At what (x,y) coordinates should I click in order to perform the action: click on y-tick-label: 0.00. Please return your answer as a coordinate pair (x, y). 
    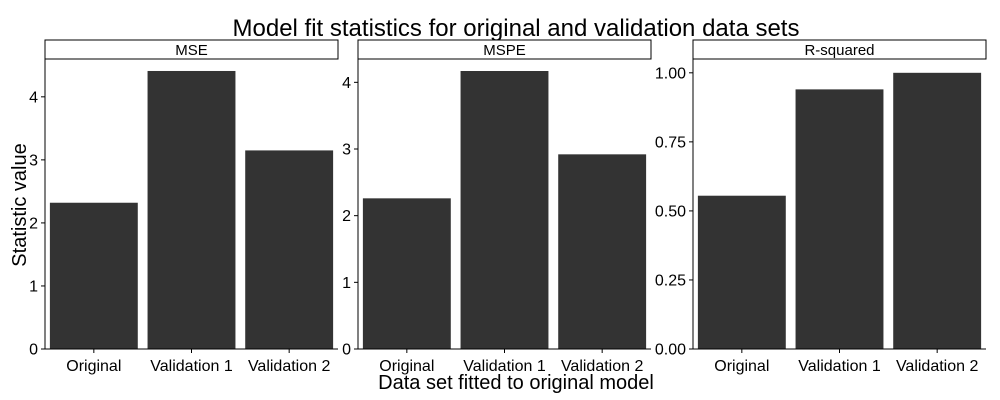
    Looking at the image, I should click on (670, 350).